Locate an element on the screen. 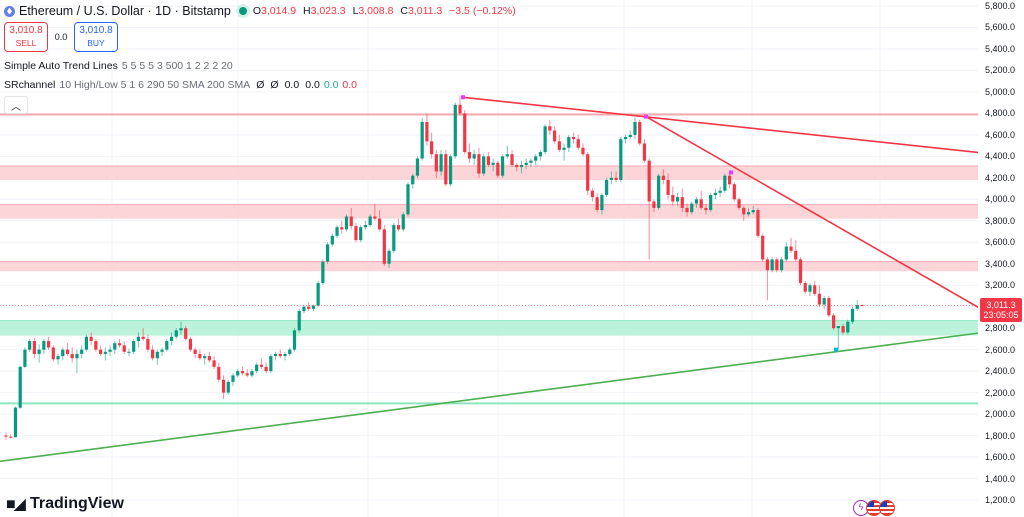 The image size is (1024, 517). close-label: C is located at coordinates (404, 11).